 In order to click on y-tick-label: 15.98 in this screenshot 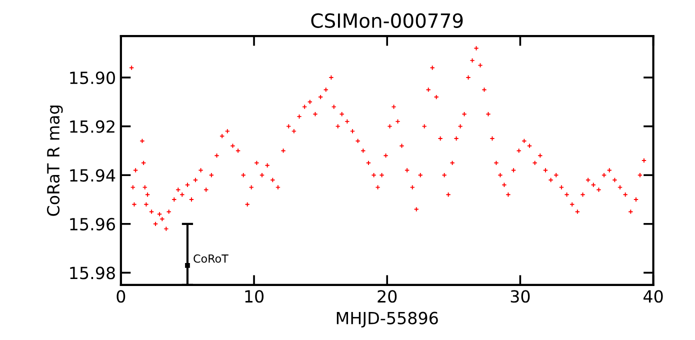, I will do `click(92, 273)`.